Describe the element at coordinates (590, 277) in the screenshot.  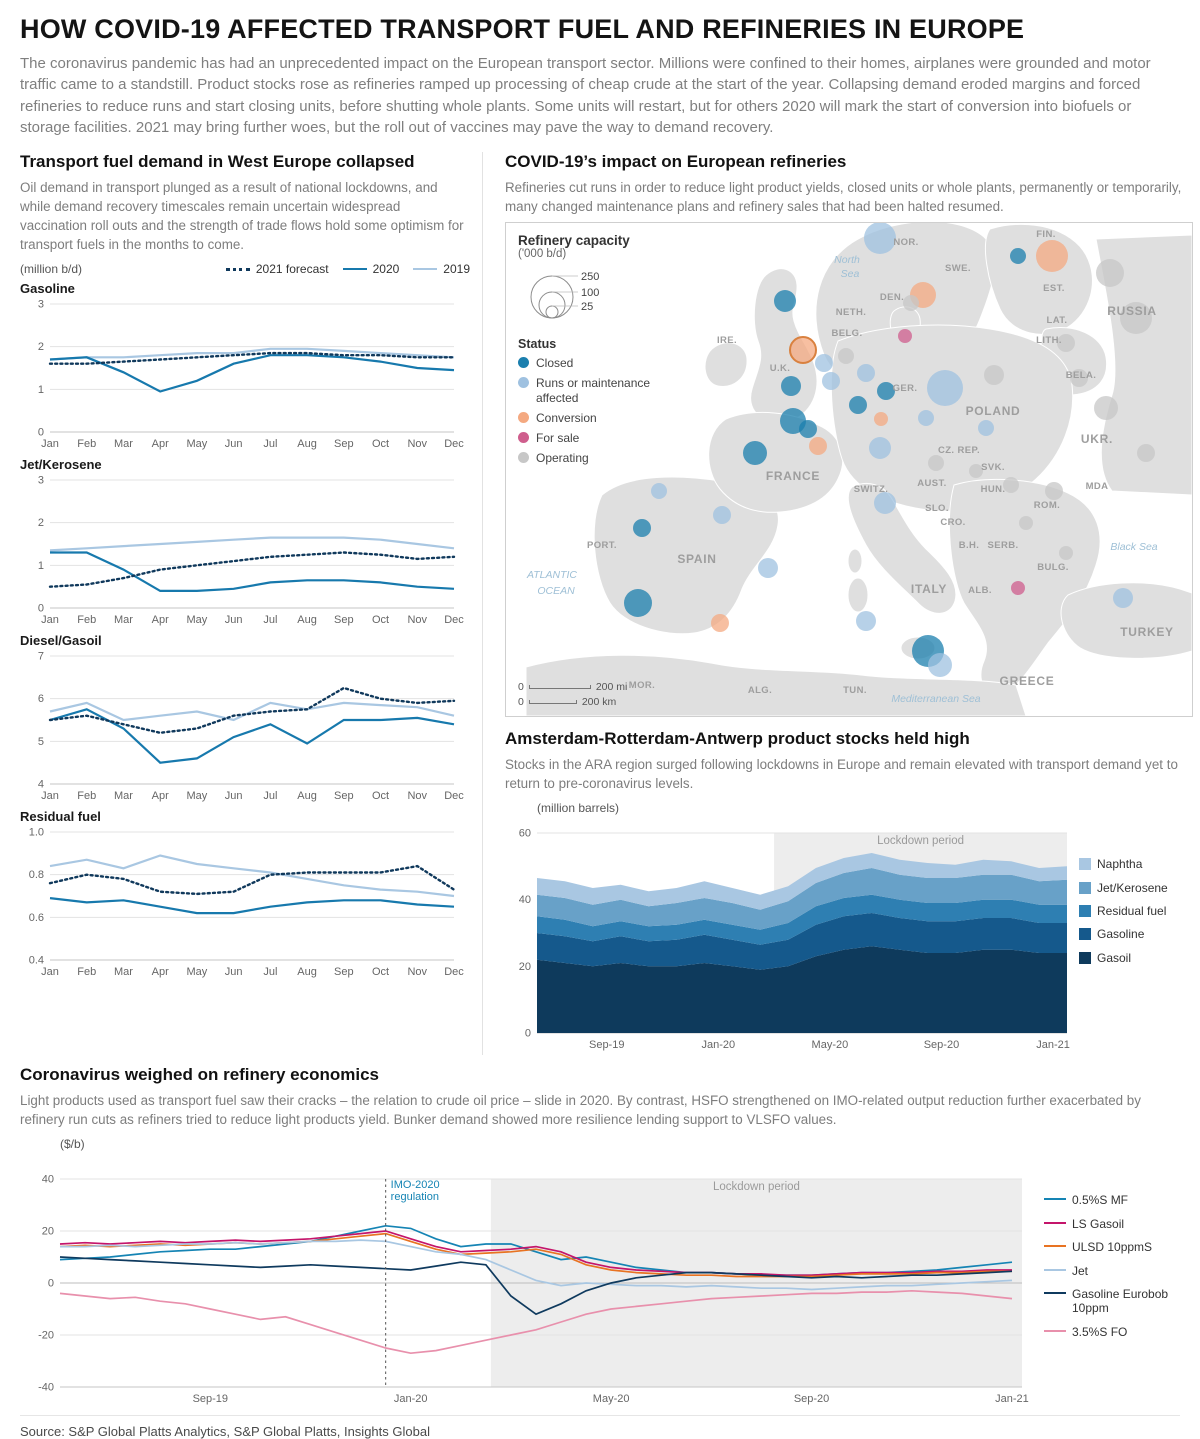
I see `capacity-size-label: 250` at that location.